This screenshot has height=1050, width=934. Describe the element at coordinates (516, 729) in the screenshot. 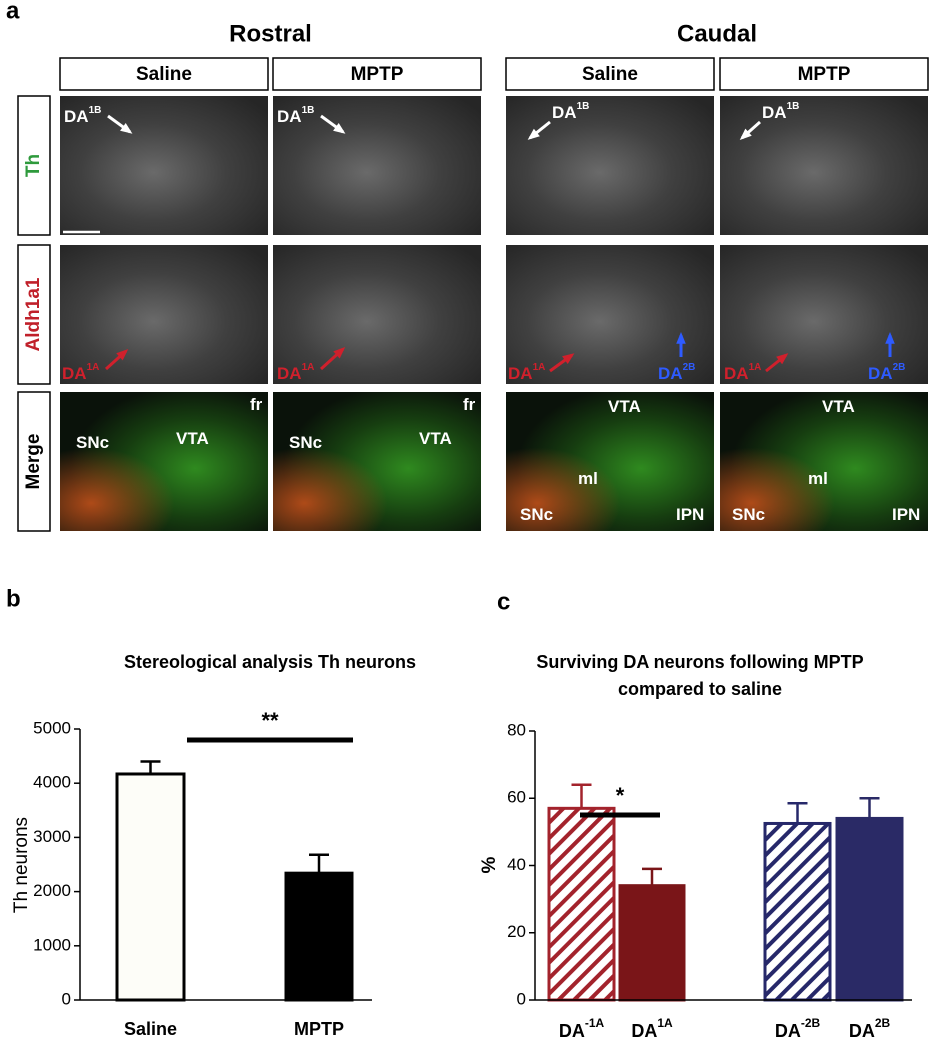

I see `y-tick-label: 80` at that location.